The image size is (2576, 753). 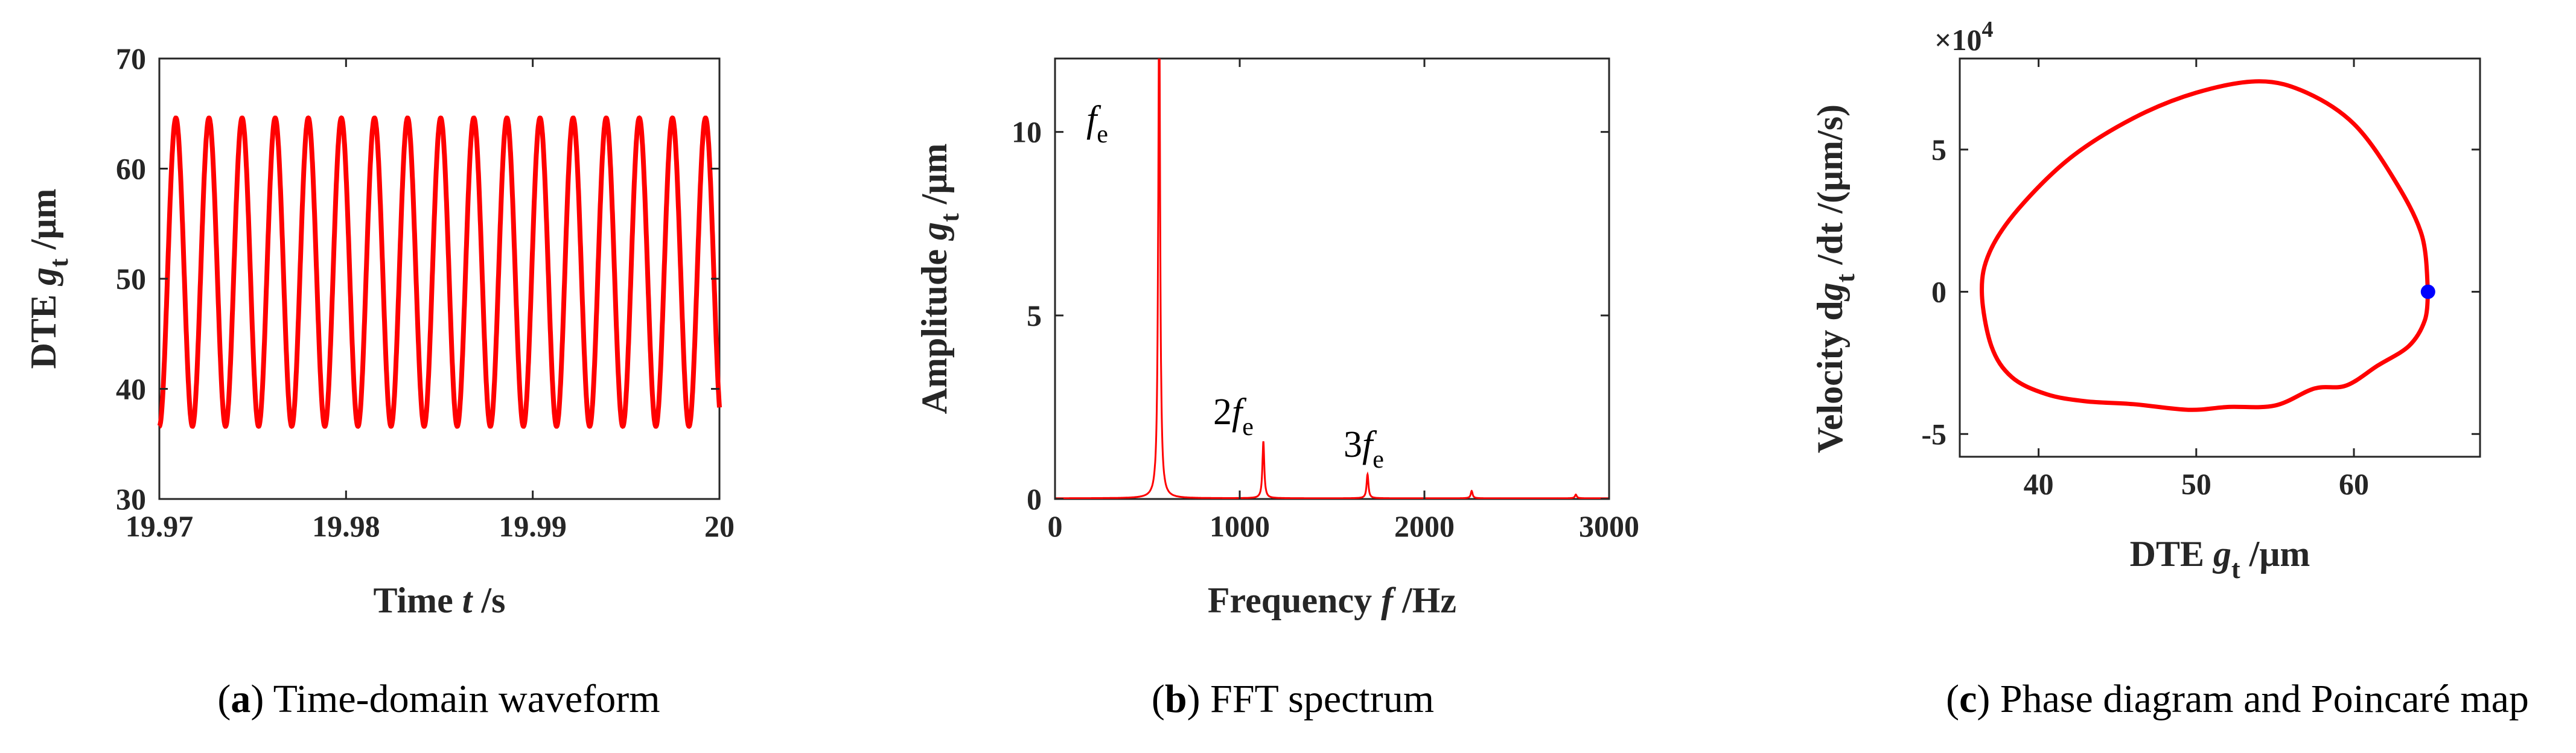 I want to click on panel-c-series, so click(x=2207, y=245).